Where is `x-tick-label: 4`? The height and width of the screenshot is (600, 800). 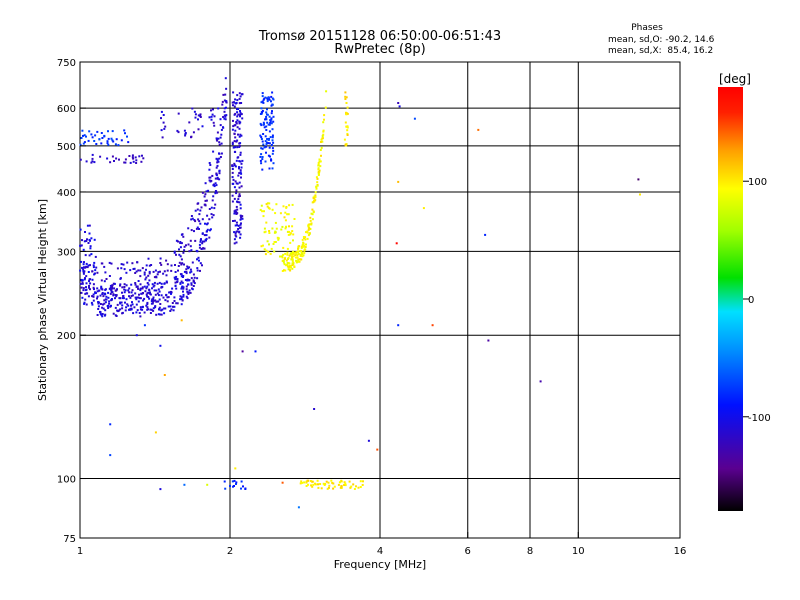
x-tick-label: 4 is located at coordinates (380, 551).